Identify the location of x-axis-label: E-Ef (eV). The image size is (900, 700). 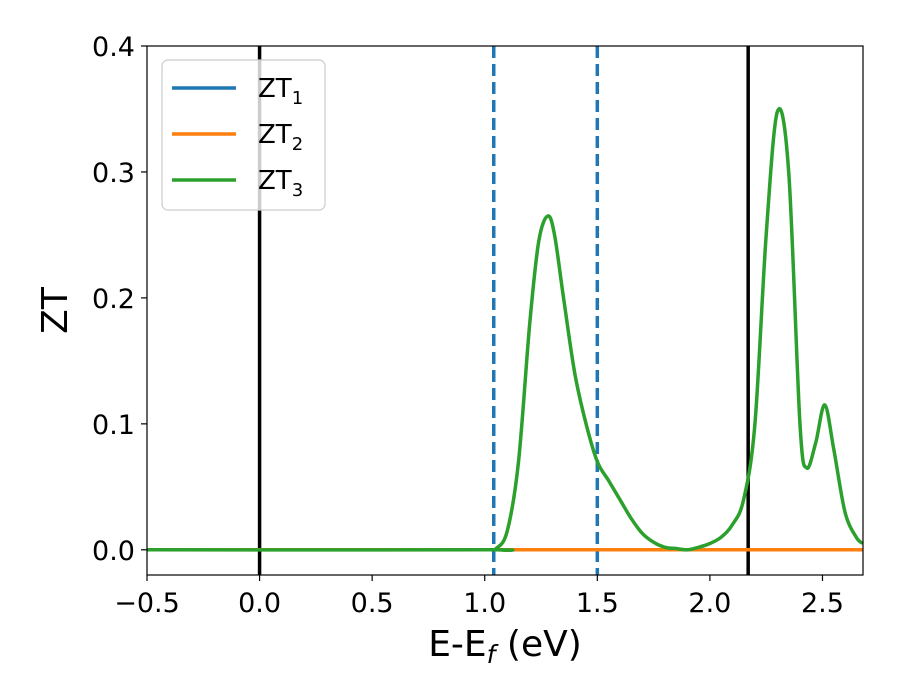
(505, 646).